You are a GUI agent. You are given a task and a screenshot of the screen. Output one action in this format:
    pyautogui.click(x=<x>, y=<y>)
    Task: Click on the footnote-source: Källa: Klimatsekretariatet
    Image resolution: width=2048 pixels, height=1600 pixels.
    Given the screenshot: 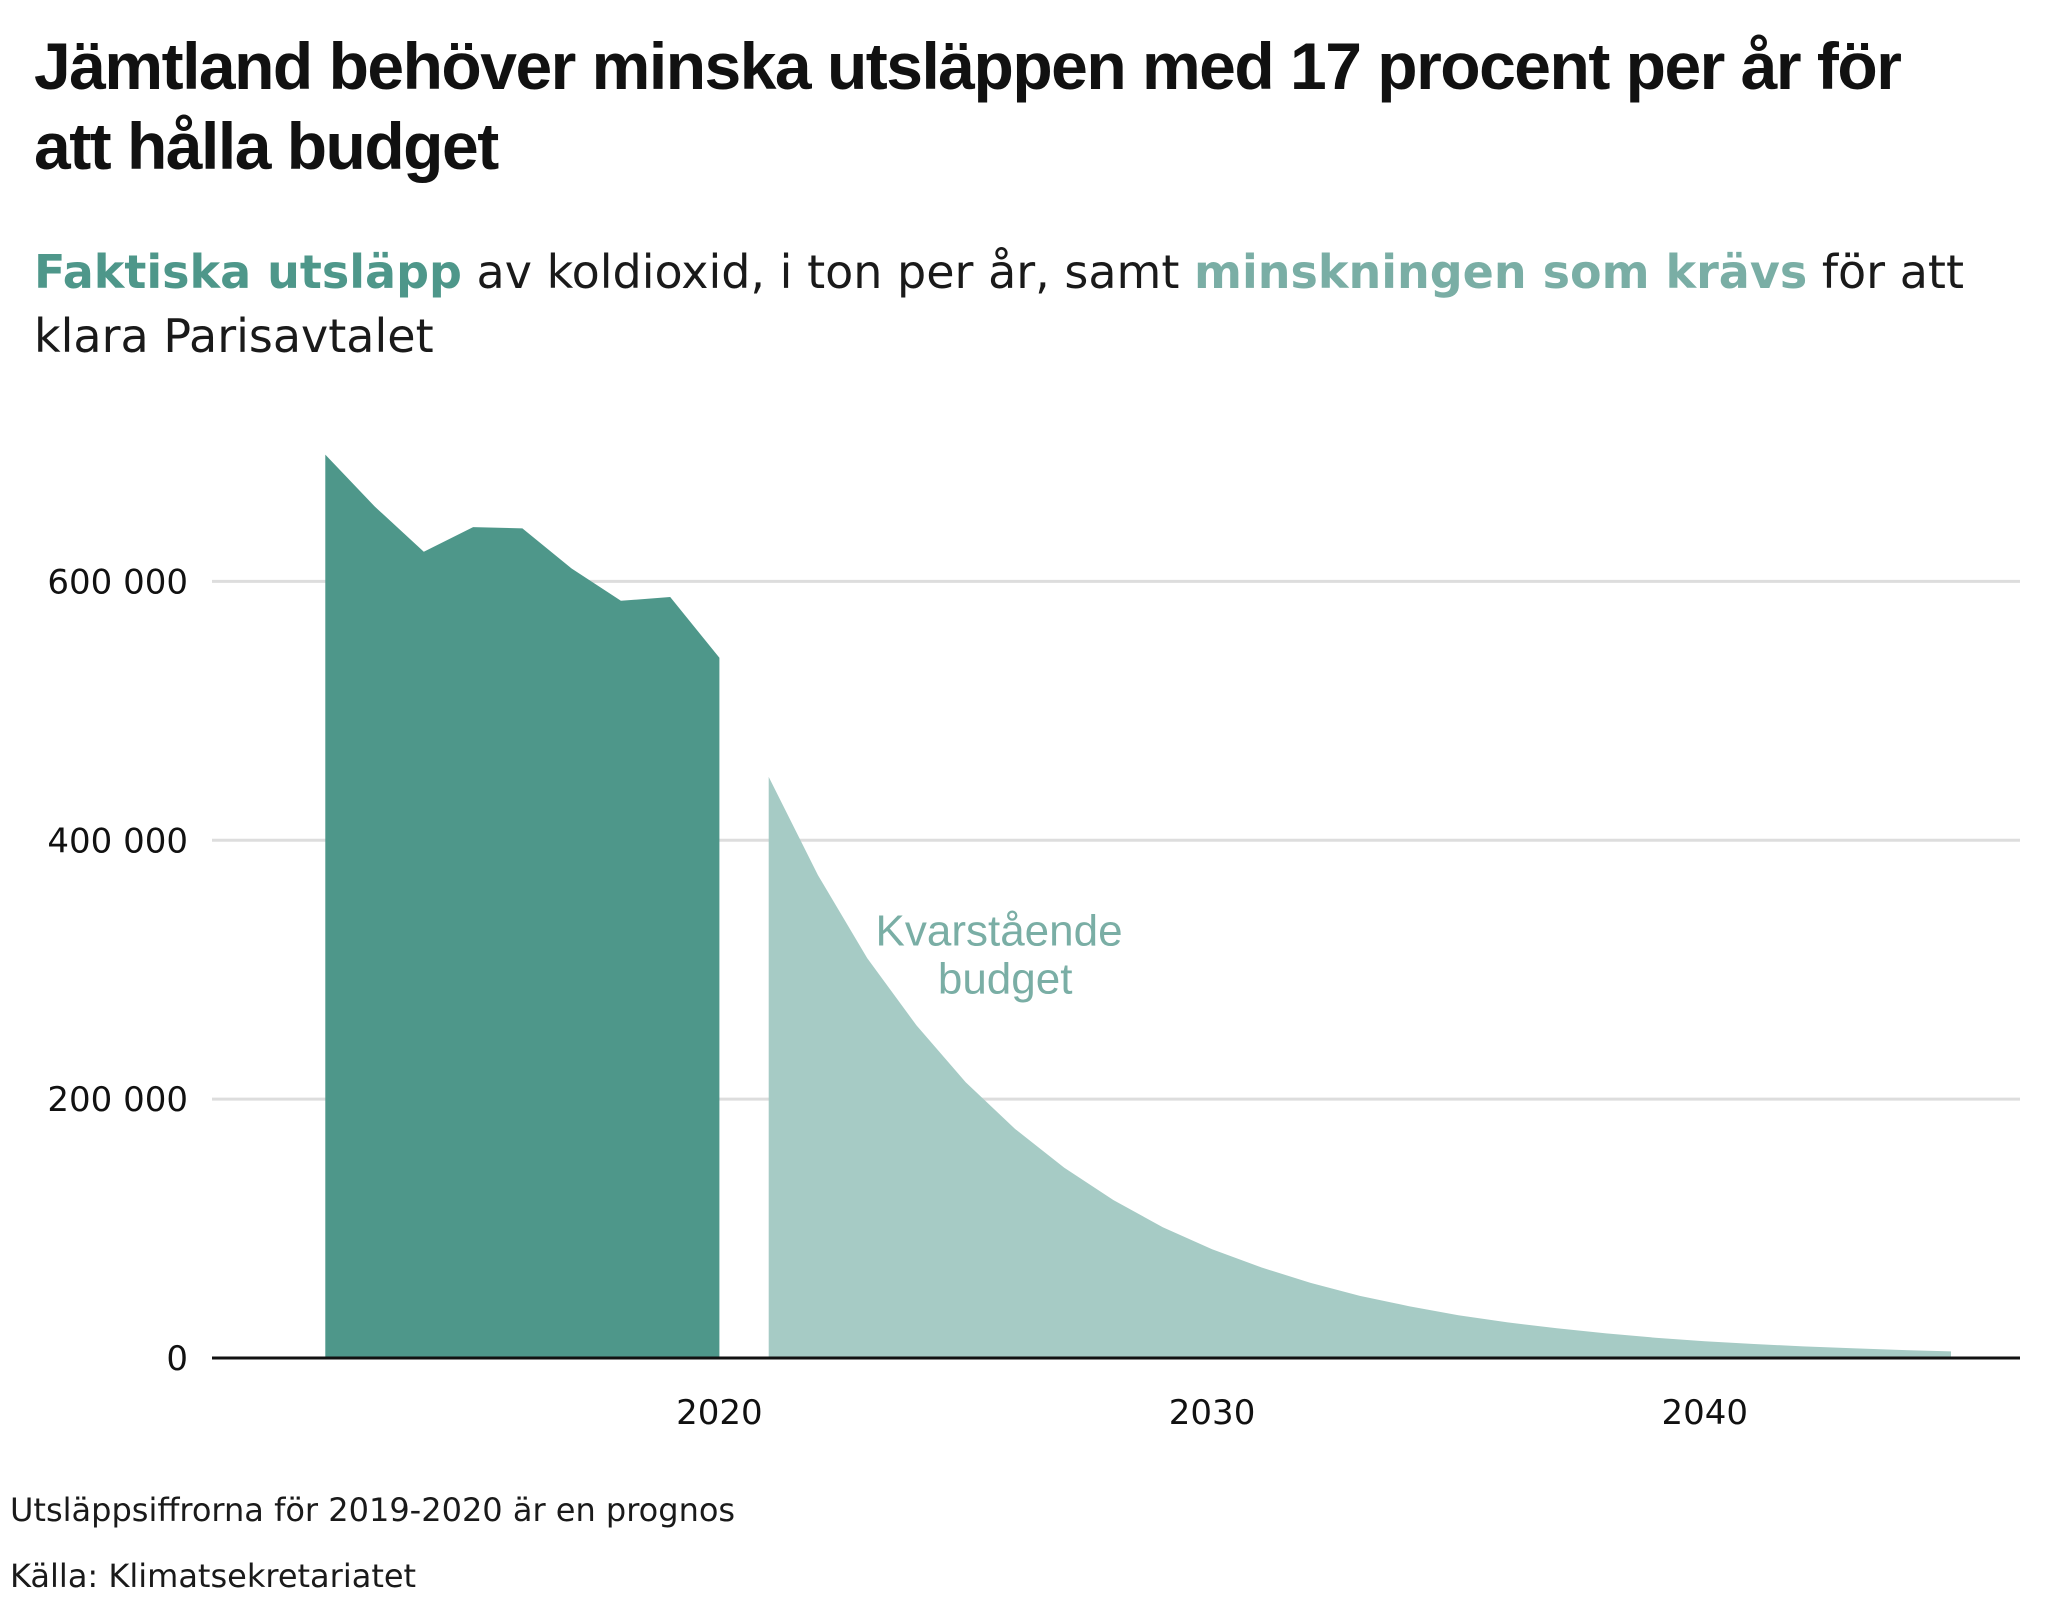 What is the action you would take?
    pyautogui.click(x=213, y=1576)
    